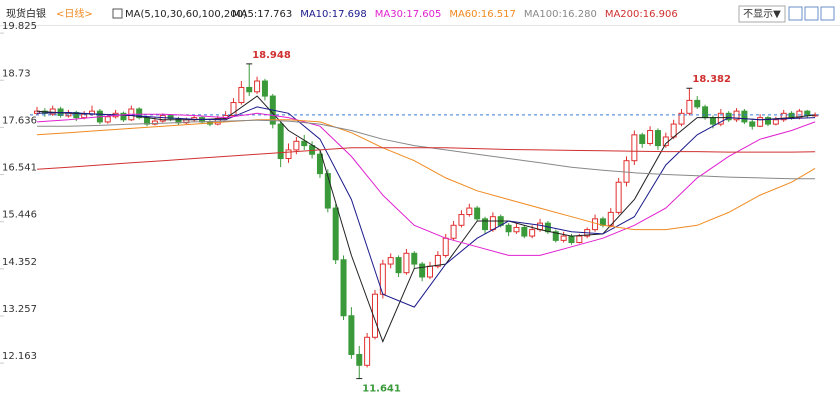 Image resolution: width=840 pixels, height=400 pixels. What do you see at coordinates (19, 168) in the screenshot?
I see `y-tick-label: 16.541` at bounding box center [19, 168].